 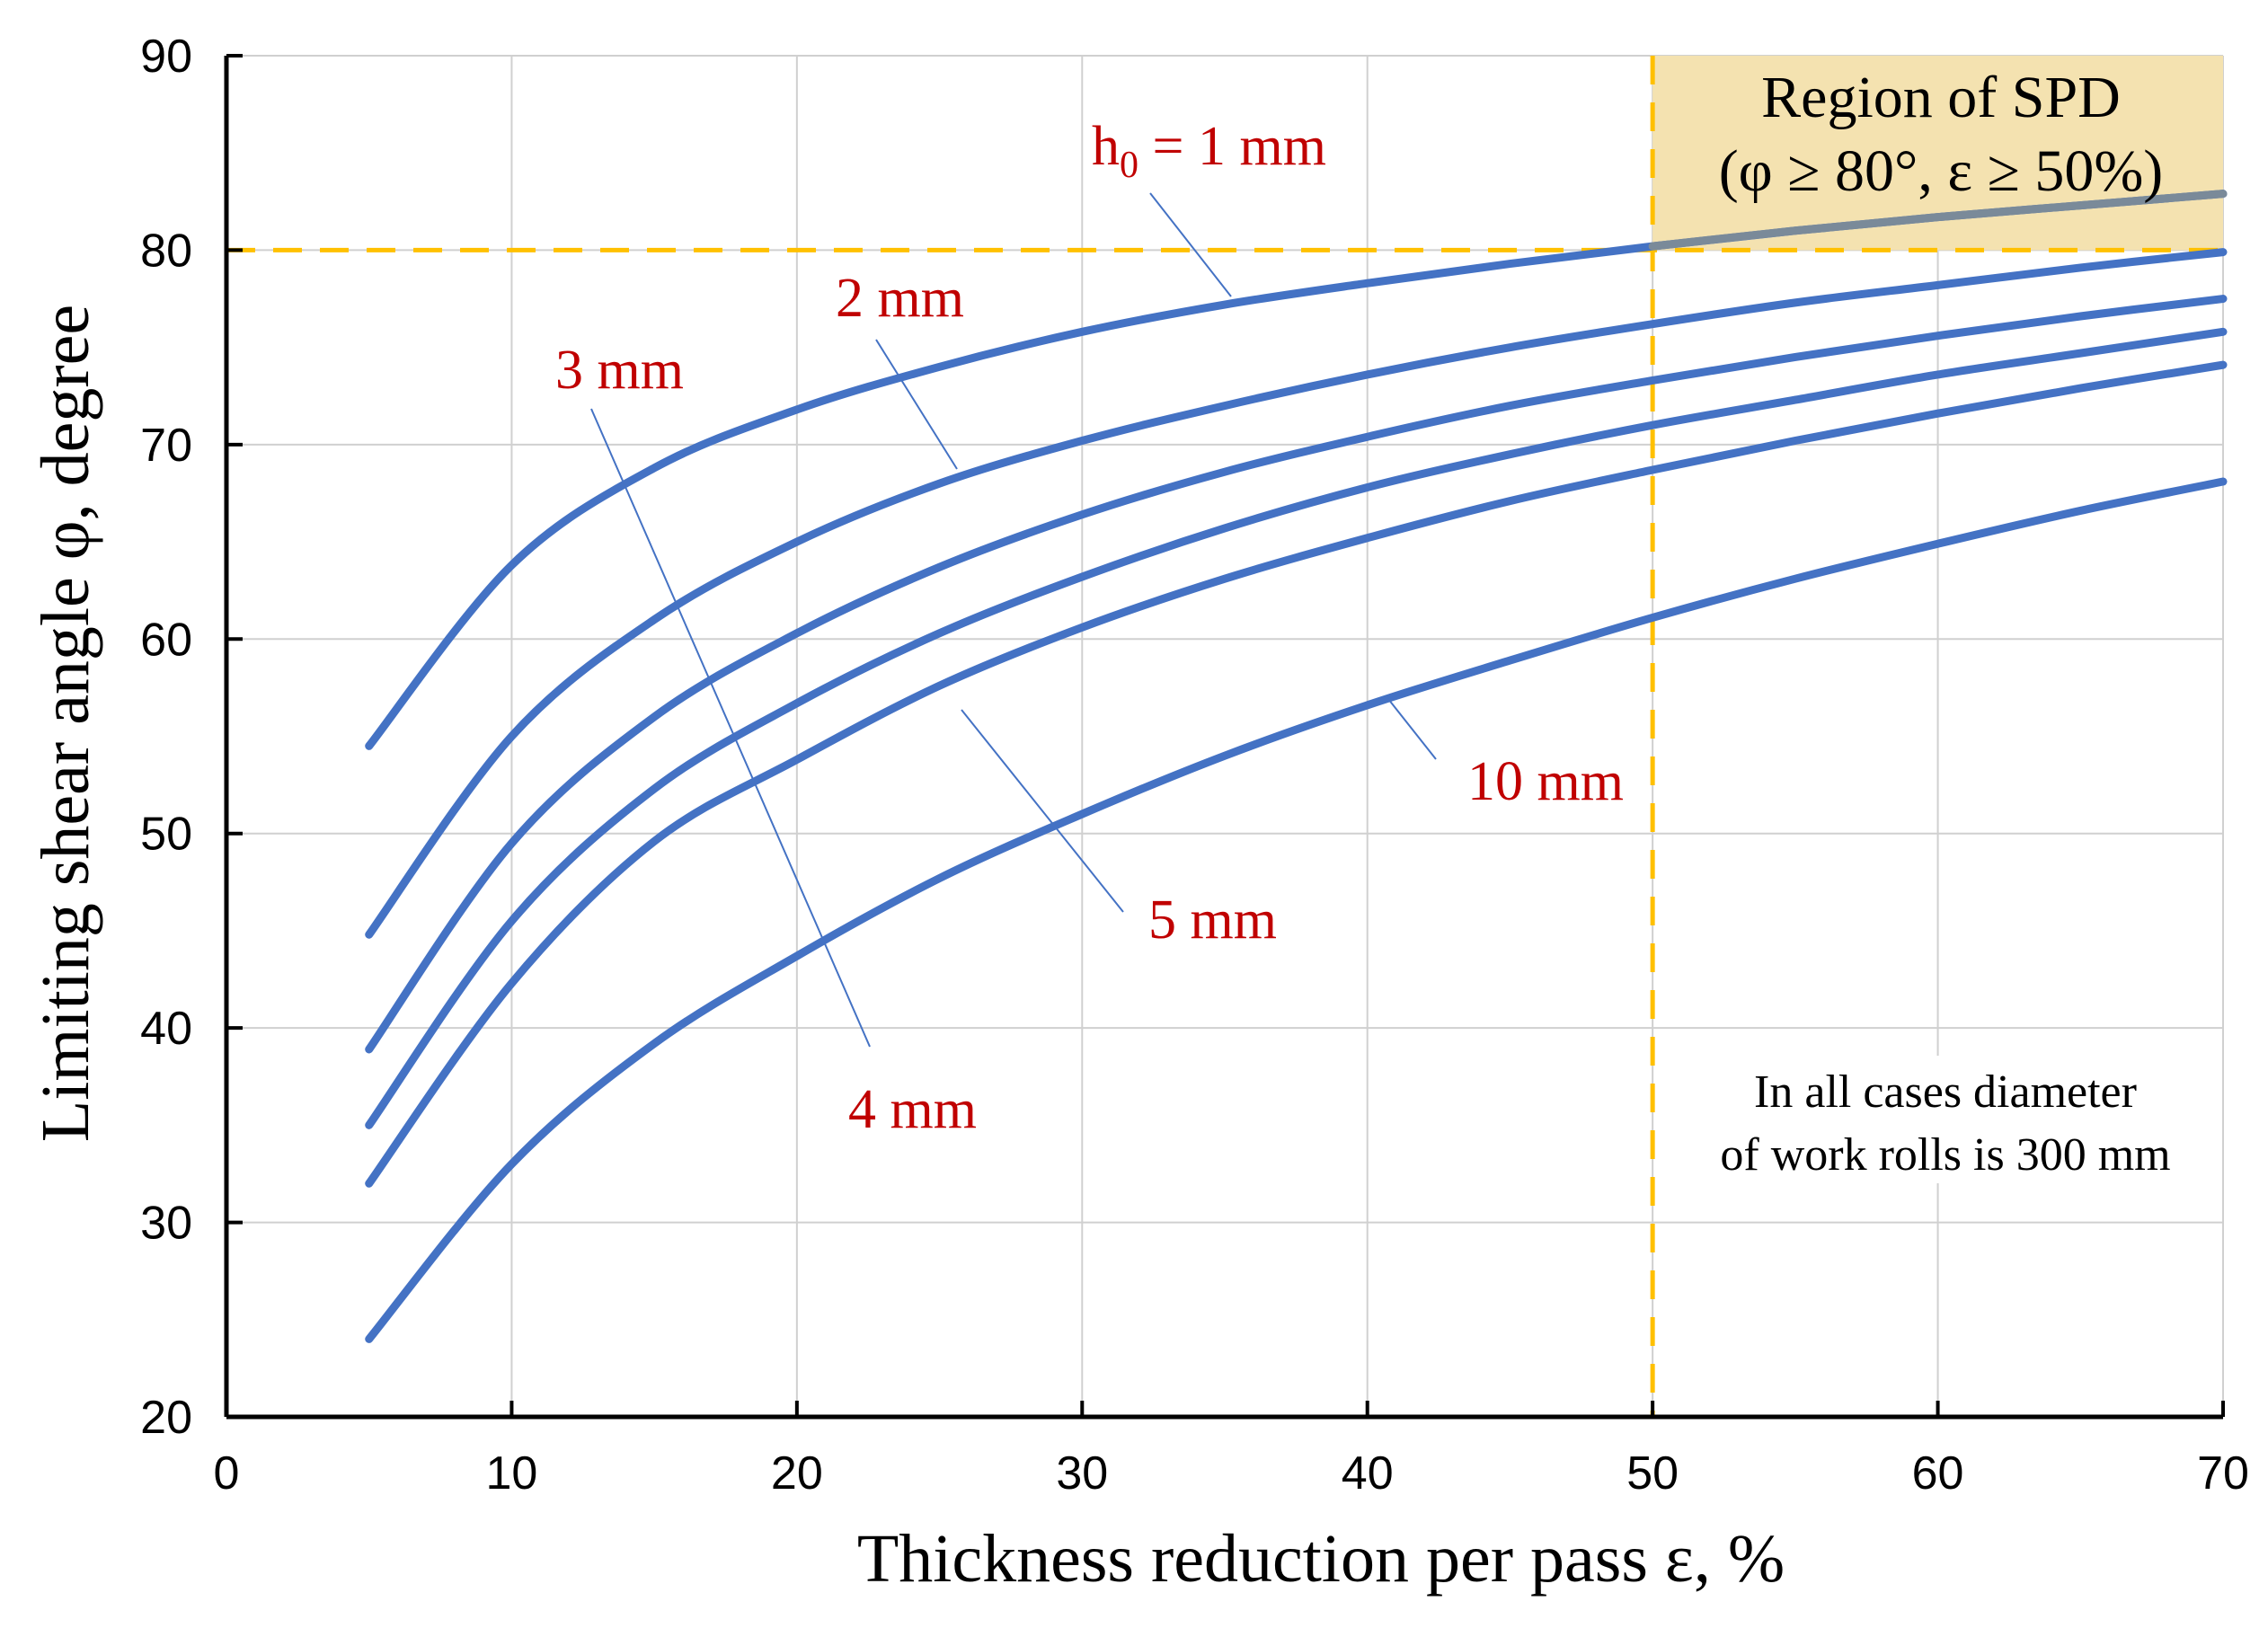 I want to click on note-background, so click(x=1942, y=1119).